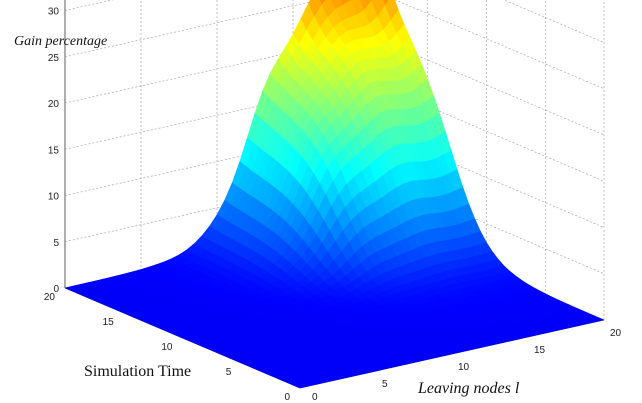 Image resolution: width=642 pixels, height=403 pixels. I want to click on x-tick-label: 20, so click(50, 297).